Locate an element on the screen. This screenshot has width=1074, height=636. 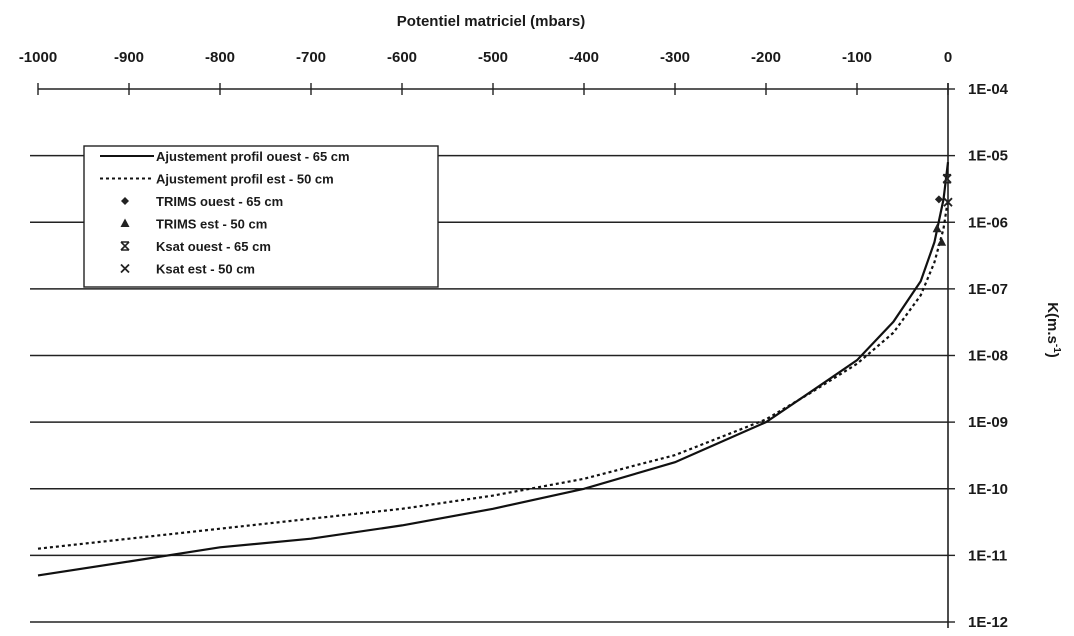
y-axis-title-sup: -1 is located at coordinates (1056, 348).